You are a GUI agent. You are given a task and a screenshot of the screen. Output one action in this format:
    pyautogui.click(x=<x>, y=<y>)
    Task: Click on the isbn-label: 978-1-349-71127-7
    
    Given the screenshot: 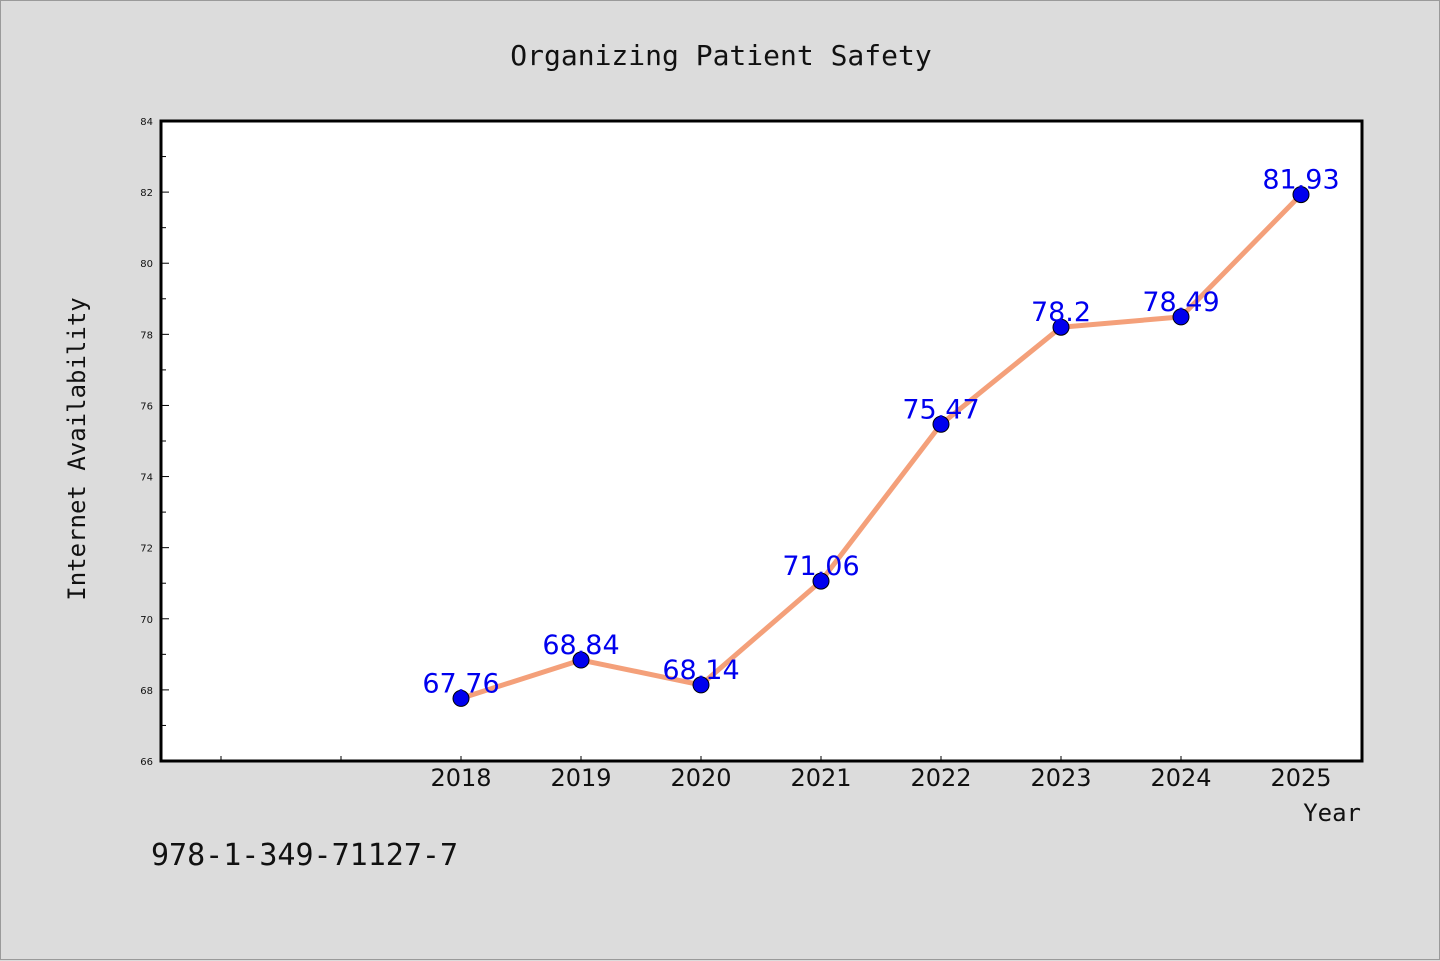 What is the action you would take?
    pyautogui.click(x=304, y=855)
    